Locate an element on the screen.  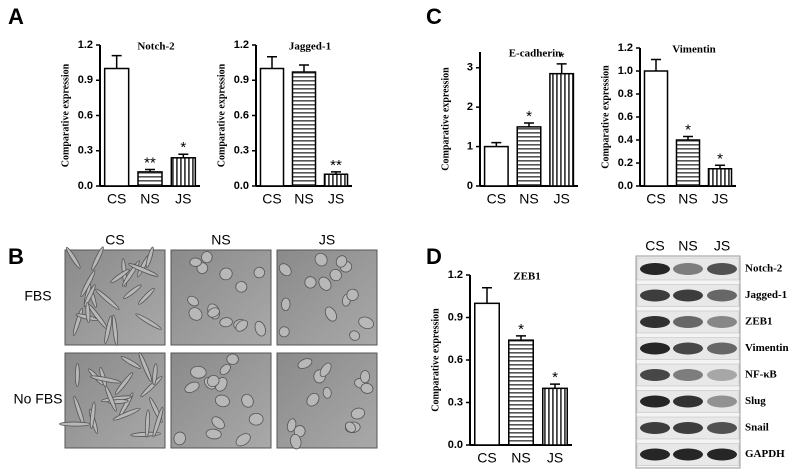
blot-label: Notch-2 is located at coordinates (764, 269).